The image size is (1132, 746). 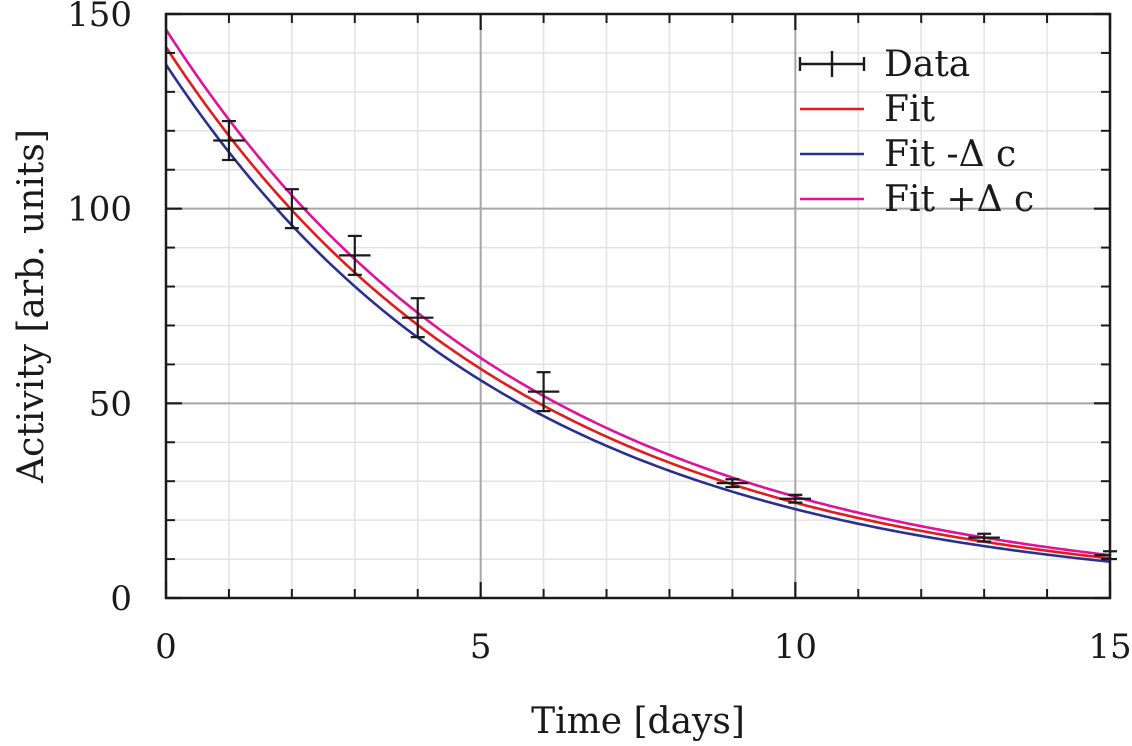 I want to click on x-tick-label: 0, so click(x=166, y=647).